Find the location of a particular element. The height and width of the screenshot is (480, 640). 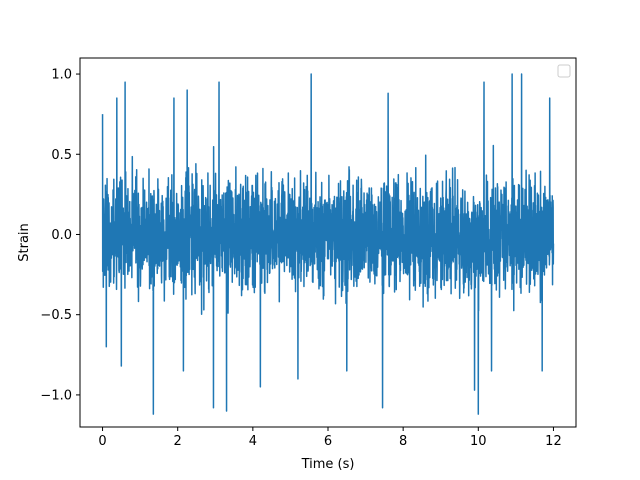

legend-box is located at coordinates (564, 71).